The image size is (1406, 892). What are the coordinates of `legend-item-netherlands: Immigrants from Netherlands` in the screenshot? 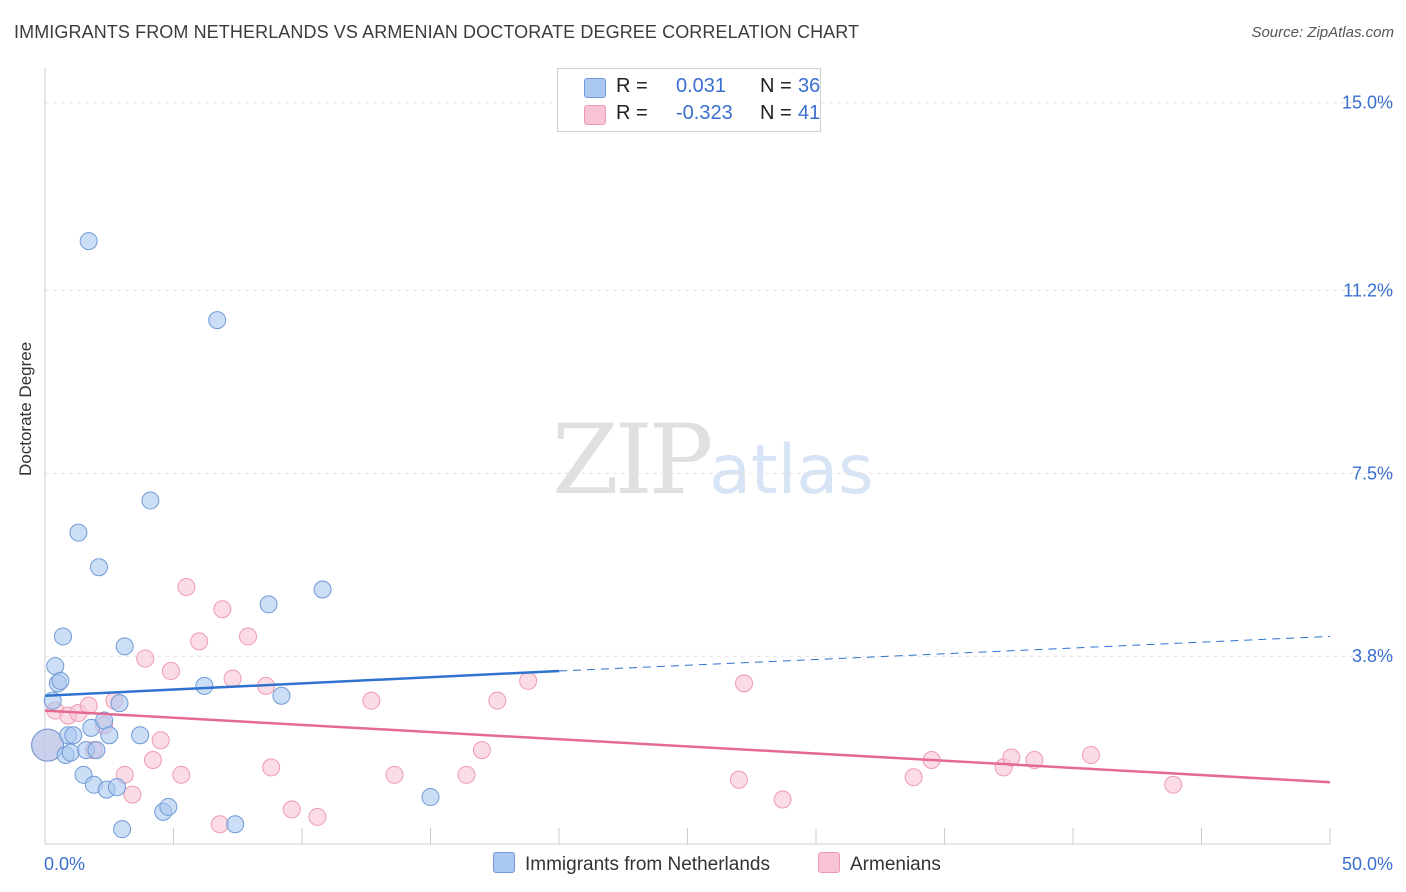 It's located at (631, 864).